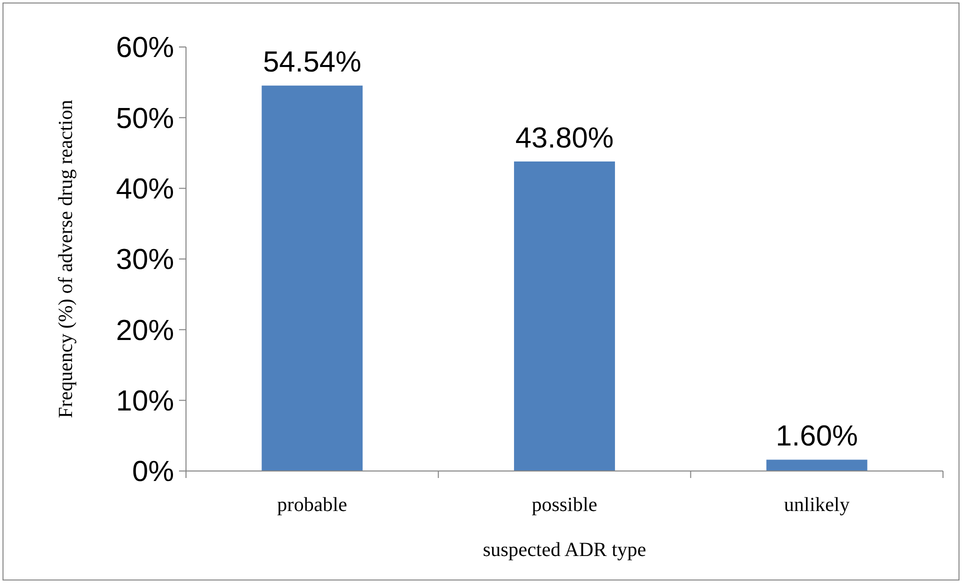 The width and height of the screenshot is (962, 583). I want to click on x-tick-label: probable, so click(312, 505).